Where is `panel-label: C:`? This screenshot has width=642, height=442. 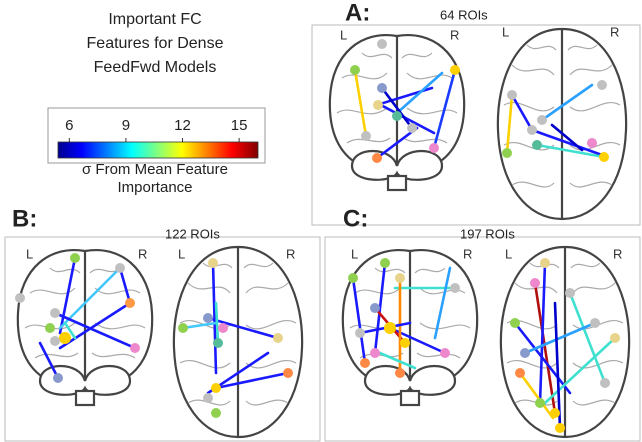
panel-label: C: is located at coordinates (355, 218).